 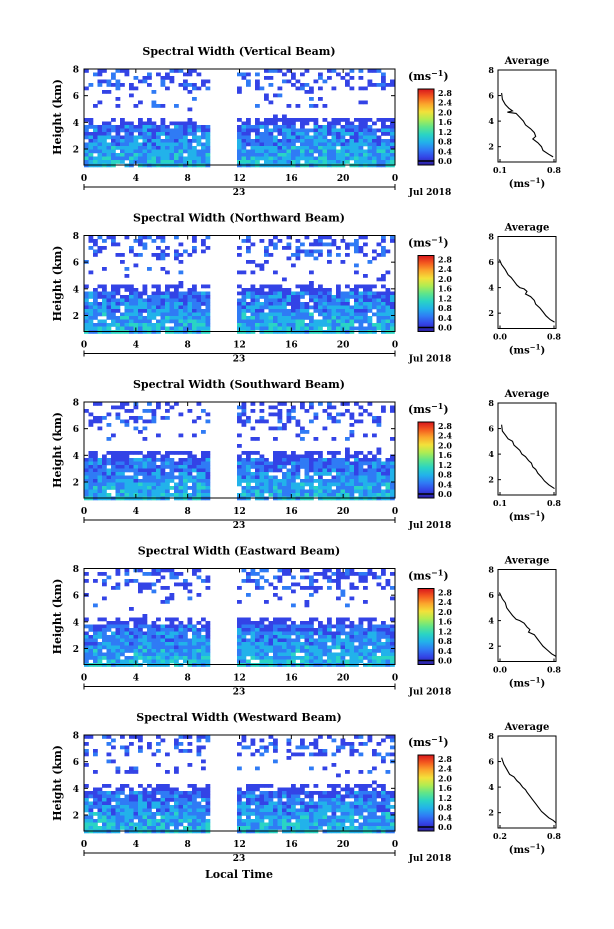 What do you see at coordinates (343, 679) in the screenshot?
I see `x-tick-label: 20` at bounding box center [343, 679].